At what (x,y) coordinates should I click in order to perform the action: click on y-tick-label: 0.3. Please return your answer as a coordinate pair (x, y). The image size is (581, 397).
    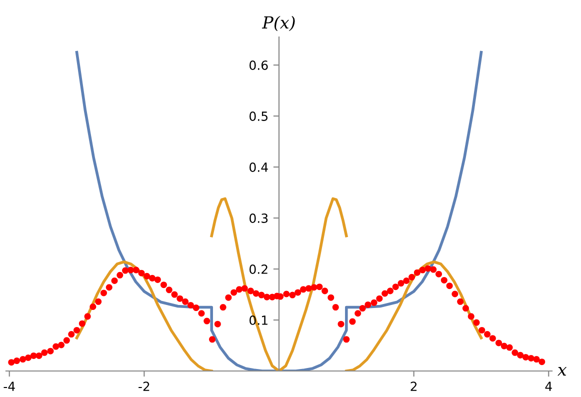
    Looking at the image, I should click on (259, 218).